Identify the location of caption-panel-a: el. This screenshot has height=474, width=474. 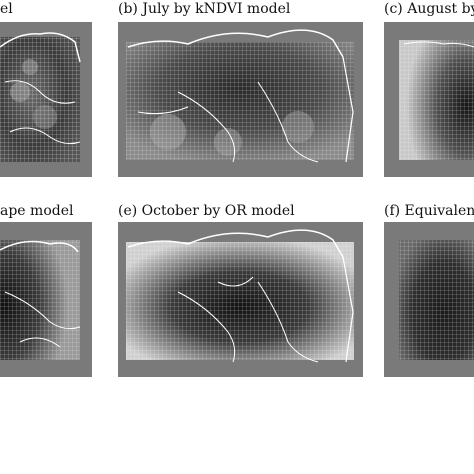
(6, 9).